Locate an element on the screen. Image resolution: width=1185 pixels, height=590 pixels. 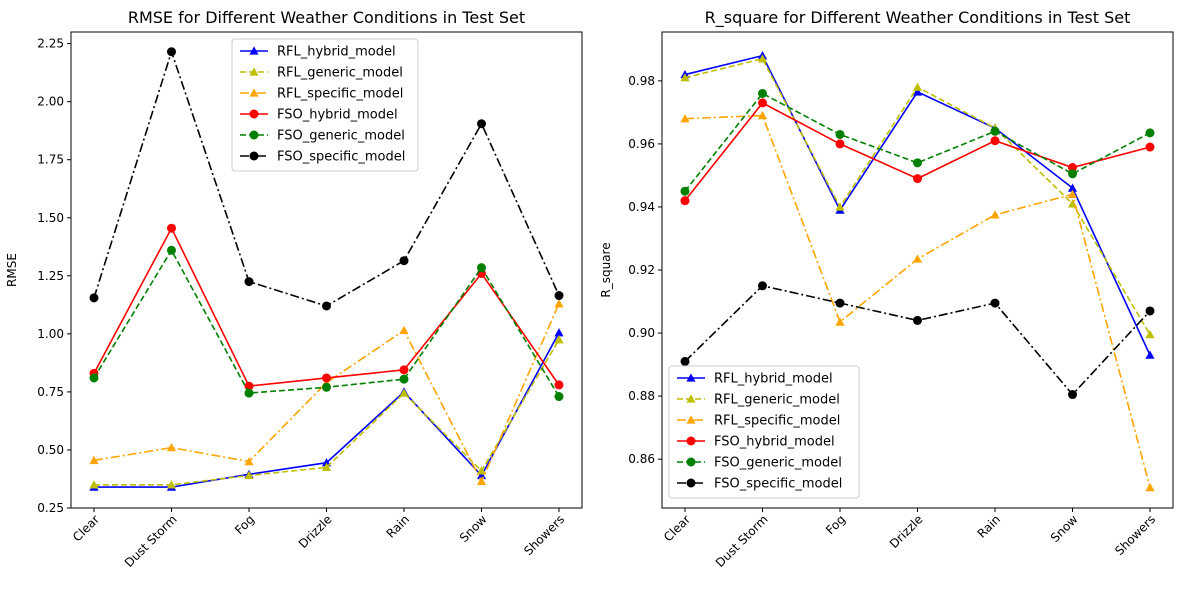
r-square-y-tick-label: 0.90 is located at coordinates (641, 333).